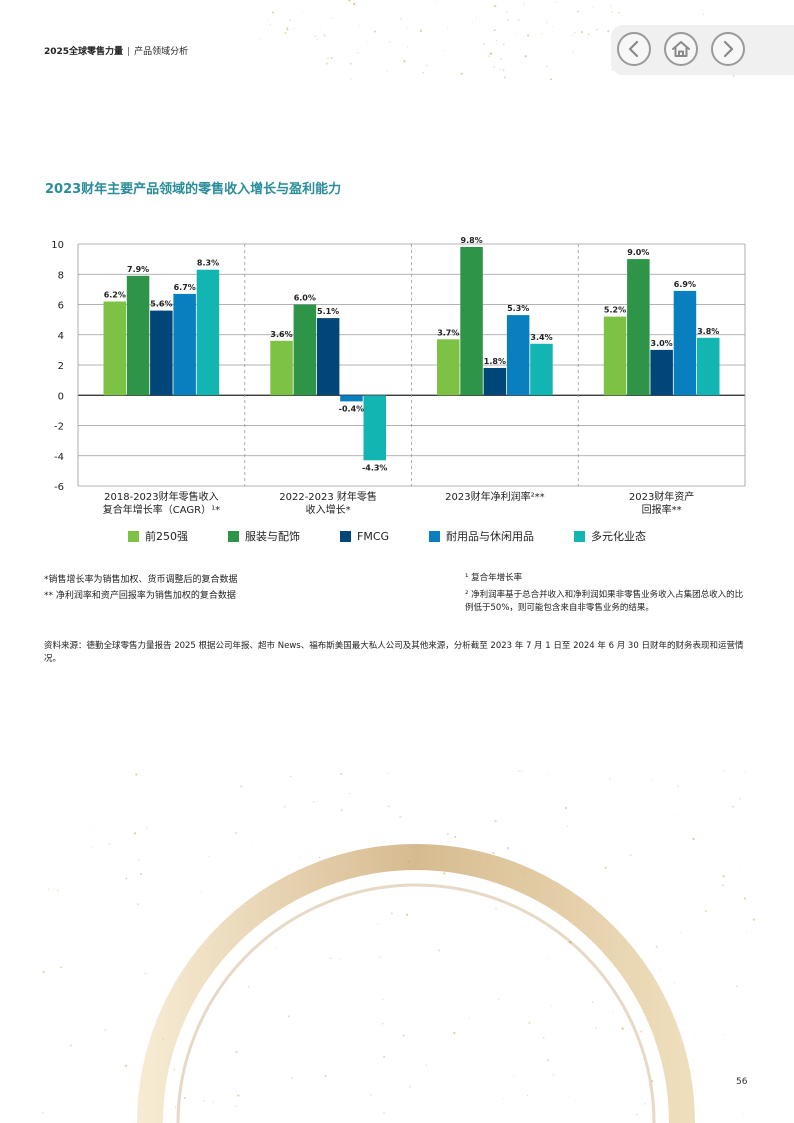 The image size is (794, 1123). Describe the element at coordinates (490, 536) in the screenshot. I see `legend-label: 耐用品与休闲用品` at that location.